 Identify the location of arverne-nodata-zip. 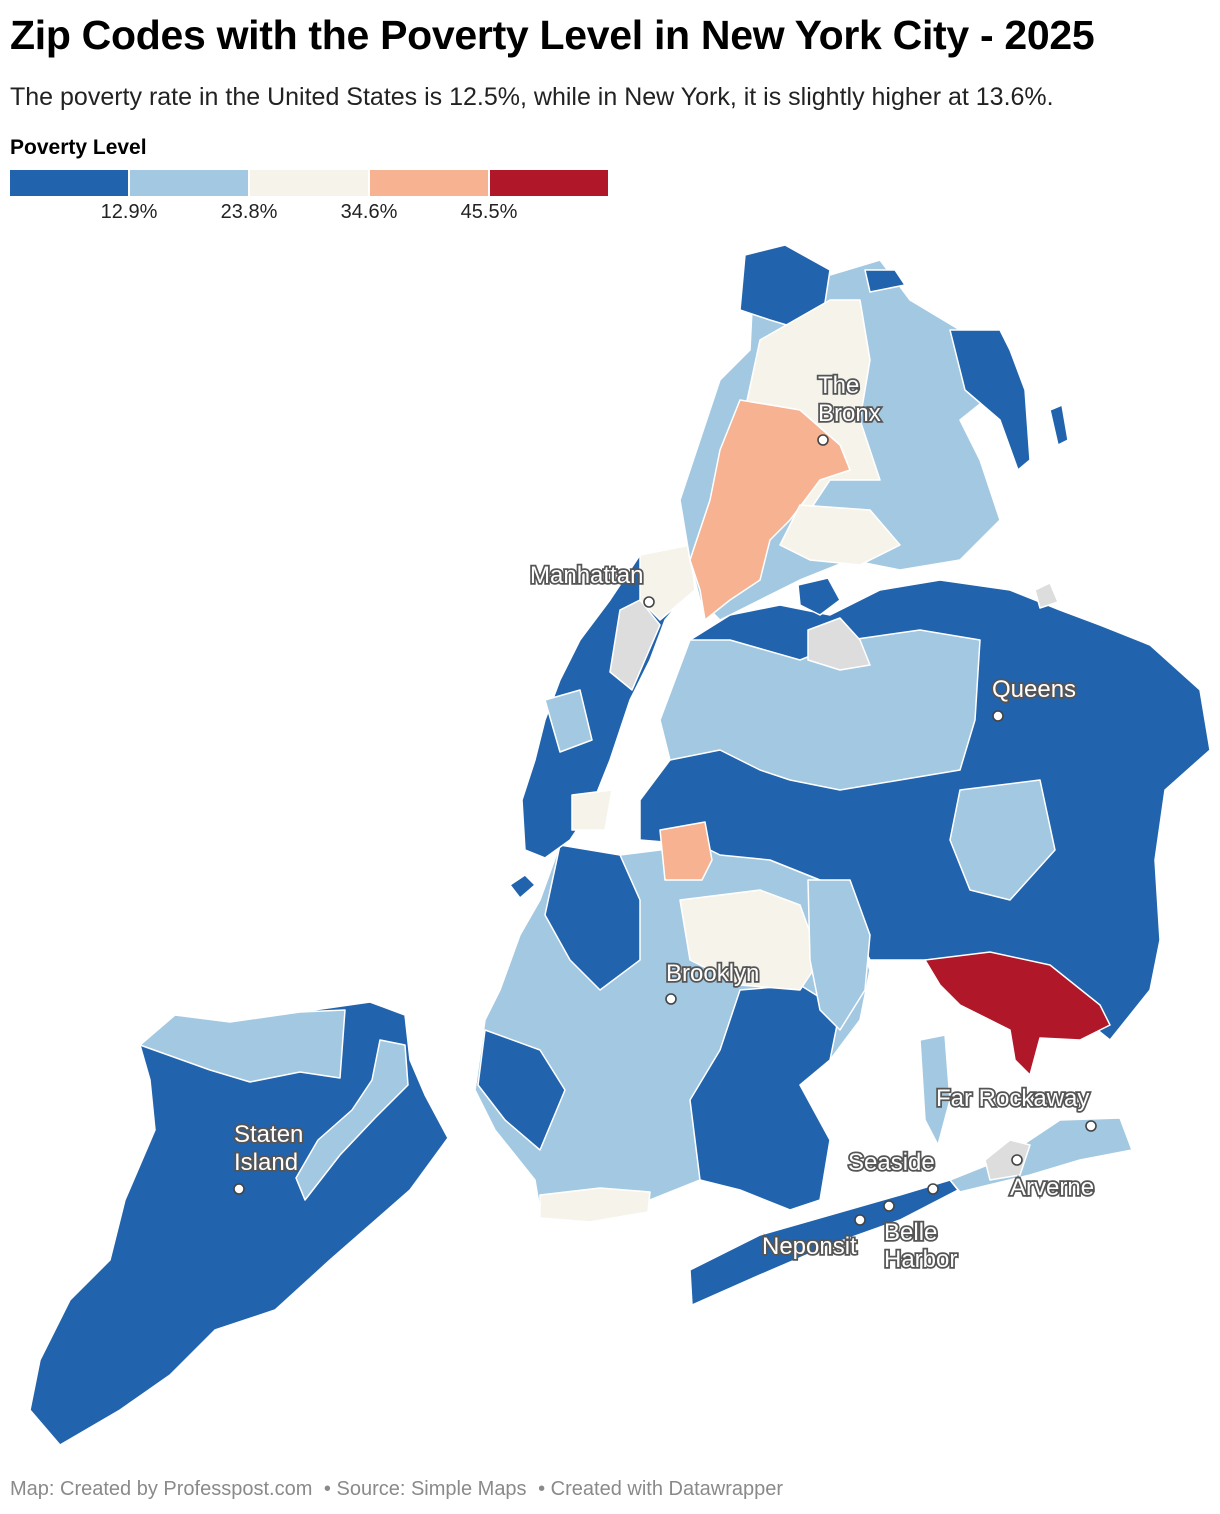
(1007, 1160).